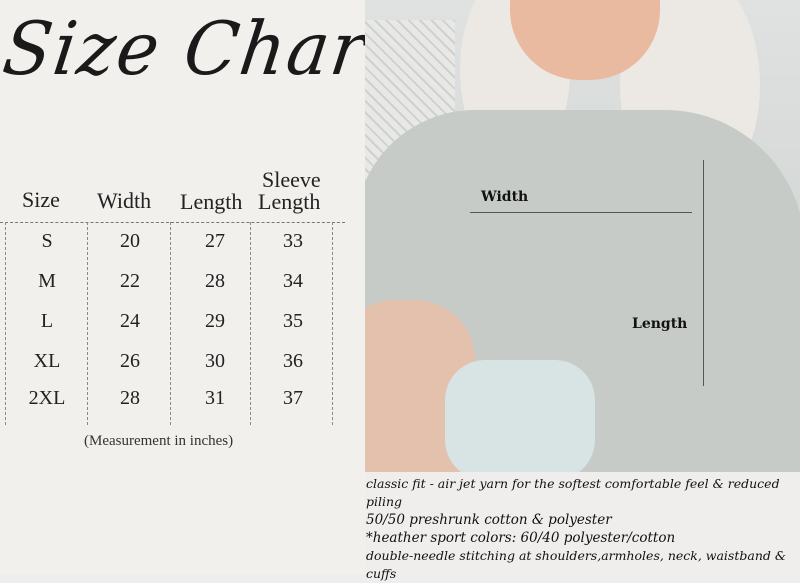 Image resolution: width=800 pixels, height=583 pixels. I want to click on header-size: Size, so click(41, 199).